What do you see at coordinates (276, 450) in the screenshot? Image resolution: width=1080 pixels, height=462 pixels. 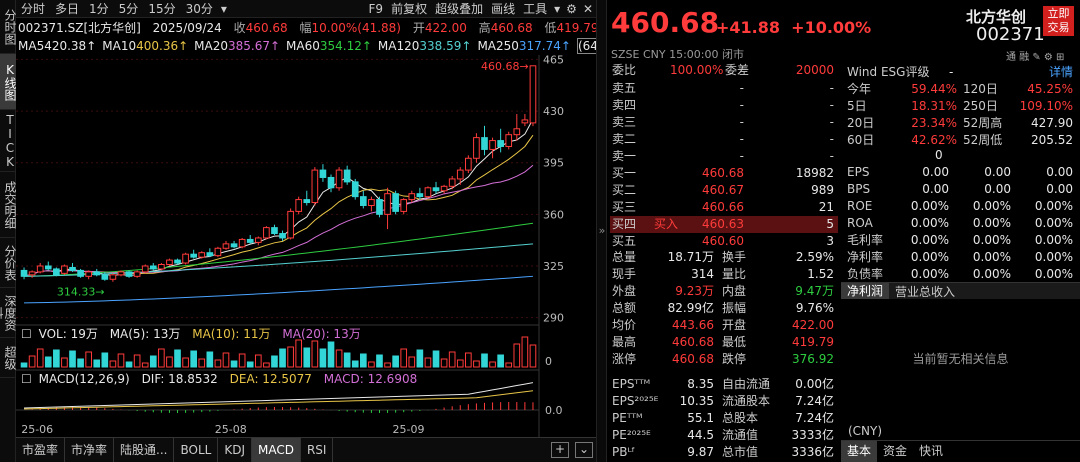 I see `indicator-tab-active: MACD` at bounding box center [276, 450].